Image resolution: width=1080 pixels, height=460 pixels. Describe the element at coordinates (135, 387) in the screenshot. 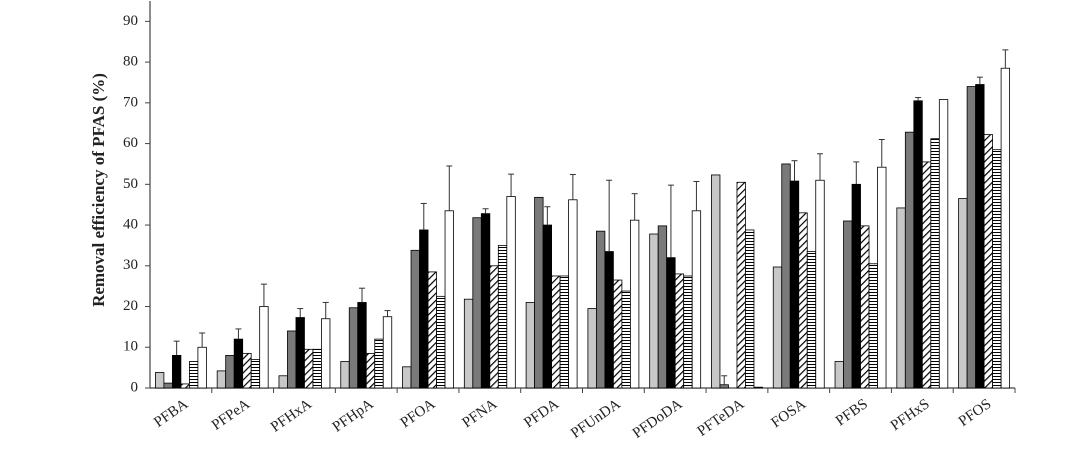

I see `y-tick-label: 0` at that location.